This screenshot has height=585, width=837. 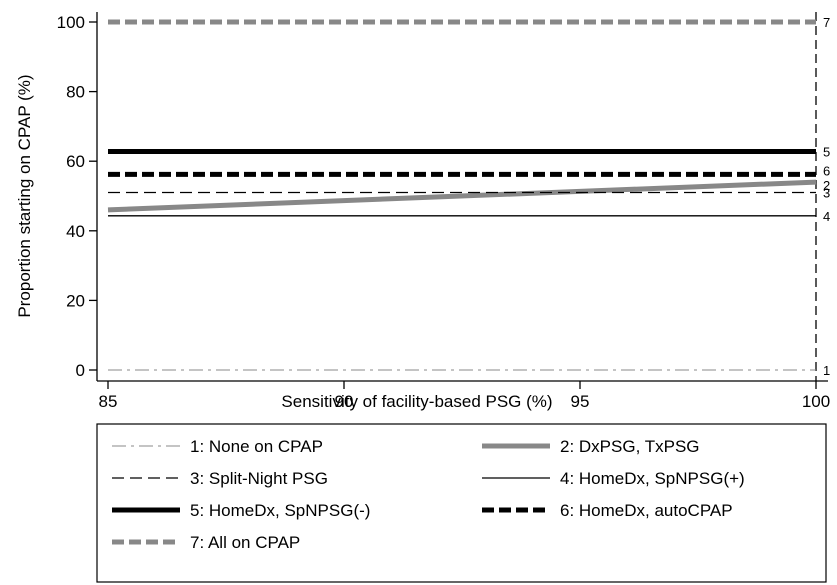 I want to click on legend-label-4: 4: HomeDx, SpNPSG(+), so click(x=652, y=478).